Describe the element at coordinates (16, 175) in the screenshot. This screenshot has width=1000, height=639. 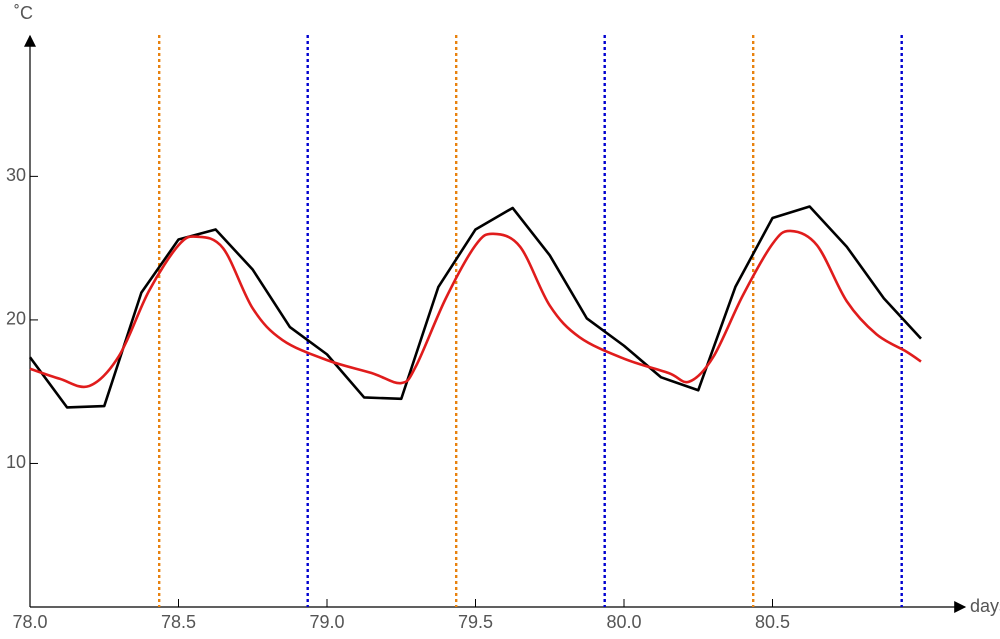
I see `y-tick-label: 30` at that location.